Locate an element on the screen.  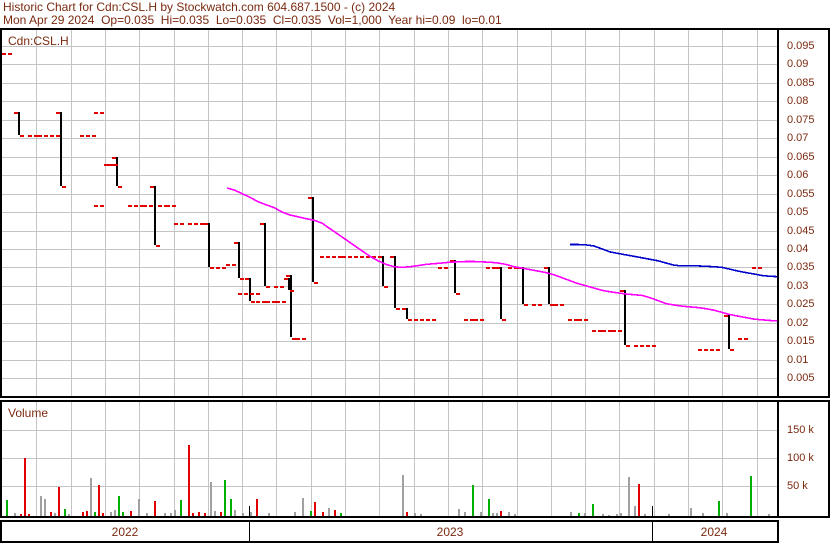
volume-axis-tick-label: 100 k is located at coordinates (800, 458).